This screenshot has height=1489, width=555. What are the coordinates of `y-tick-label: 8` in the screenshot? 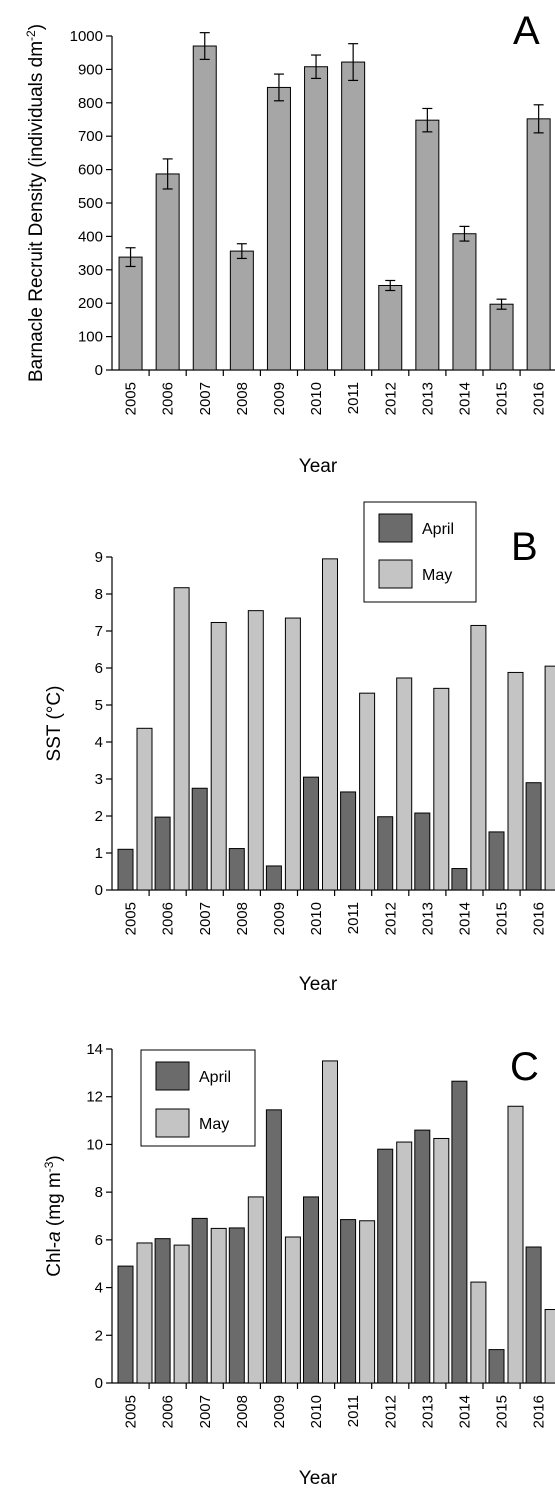 It's located at (99, 1192).